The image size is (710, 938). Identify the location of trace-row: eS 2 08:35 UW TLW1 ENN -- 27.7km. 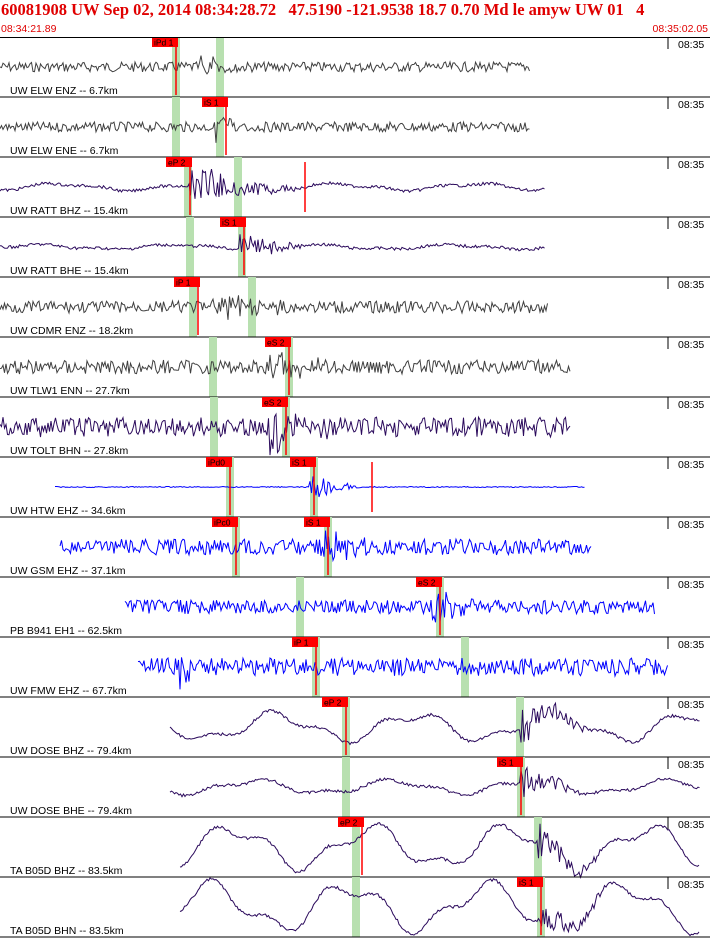
(355, 367).